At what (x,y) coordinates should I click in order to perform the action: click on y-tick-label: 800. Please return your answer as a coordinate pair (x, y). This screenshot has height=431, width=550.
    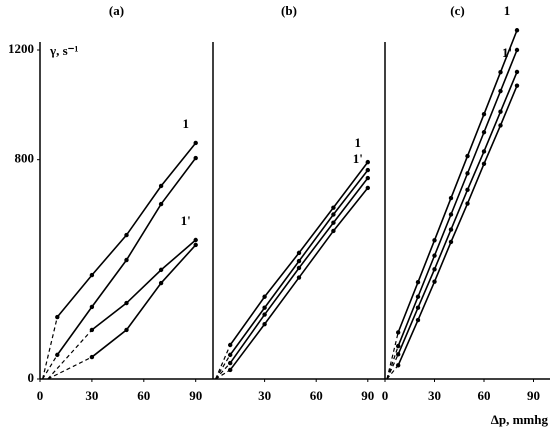
    Looking at the image, I should click on (25, 158).